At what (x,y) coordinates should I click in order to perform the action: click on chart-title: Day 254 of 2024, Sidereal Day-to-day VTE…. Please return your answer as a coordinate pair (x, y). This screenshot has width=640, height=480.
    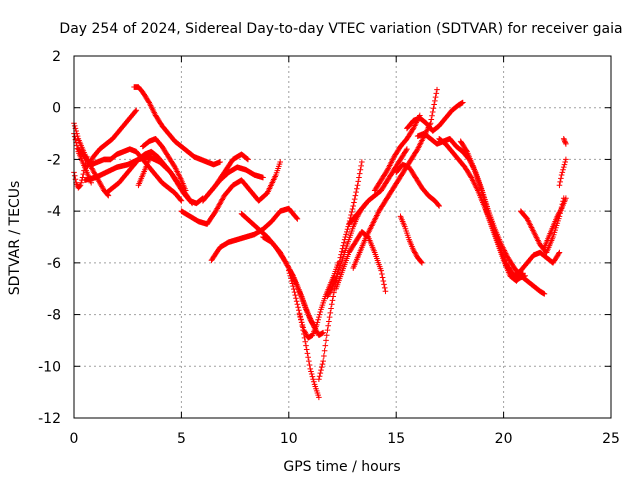
    Looking at the image, I should click on (340, 29).